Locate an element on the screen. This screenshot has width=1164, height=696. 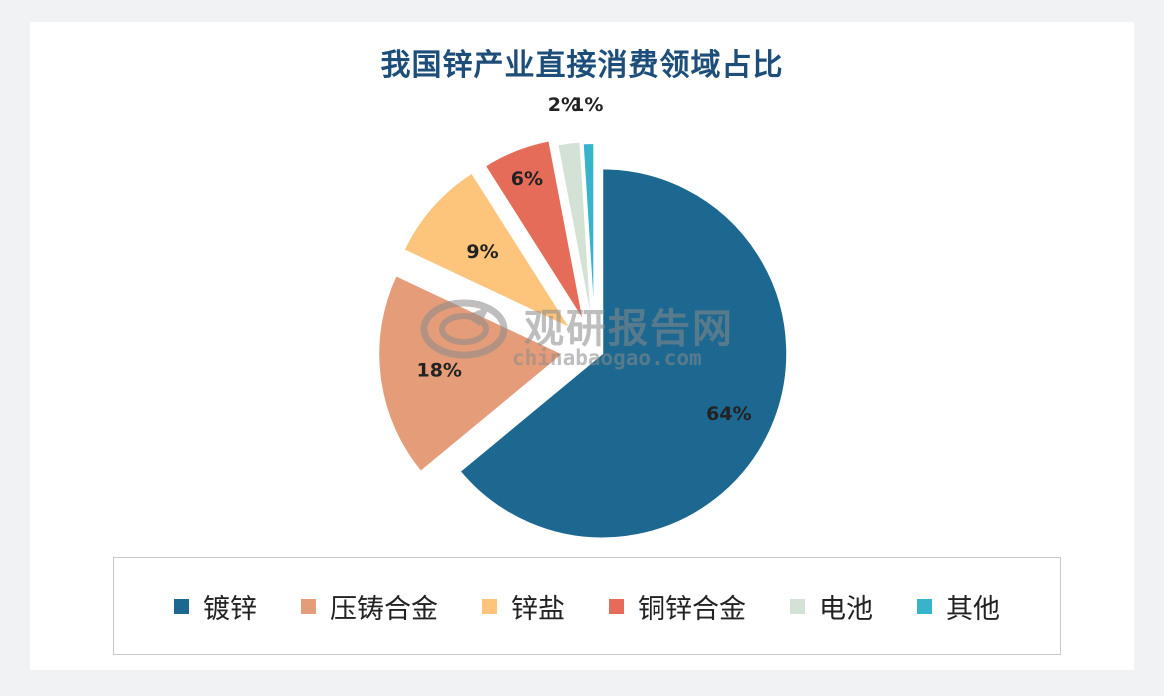
legend-item: 铜锌合金 is located at coordinates (677, 606).